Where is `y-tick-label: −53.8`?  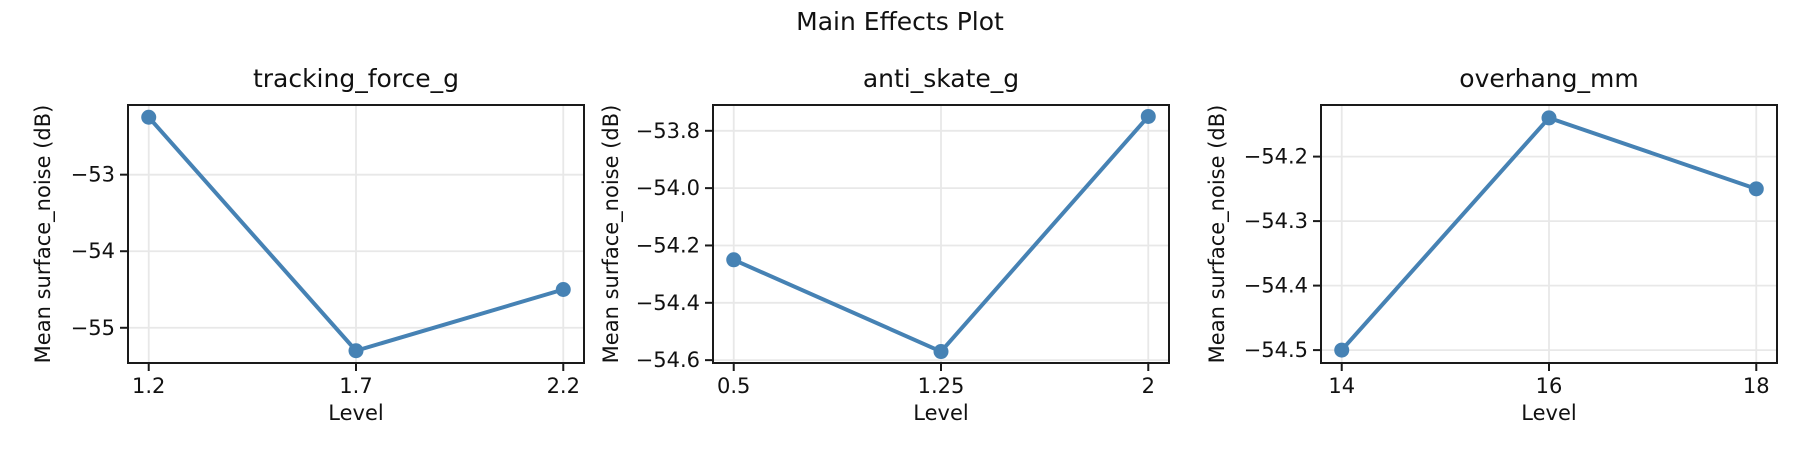 y-tick-label: −53.8 is located at coordinates (668, 131).